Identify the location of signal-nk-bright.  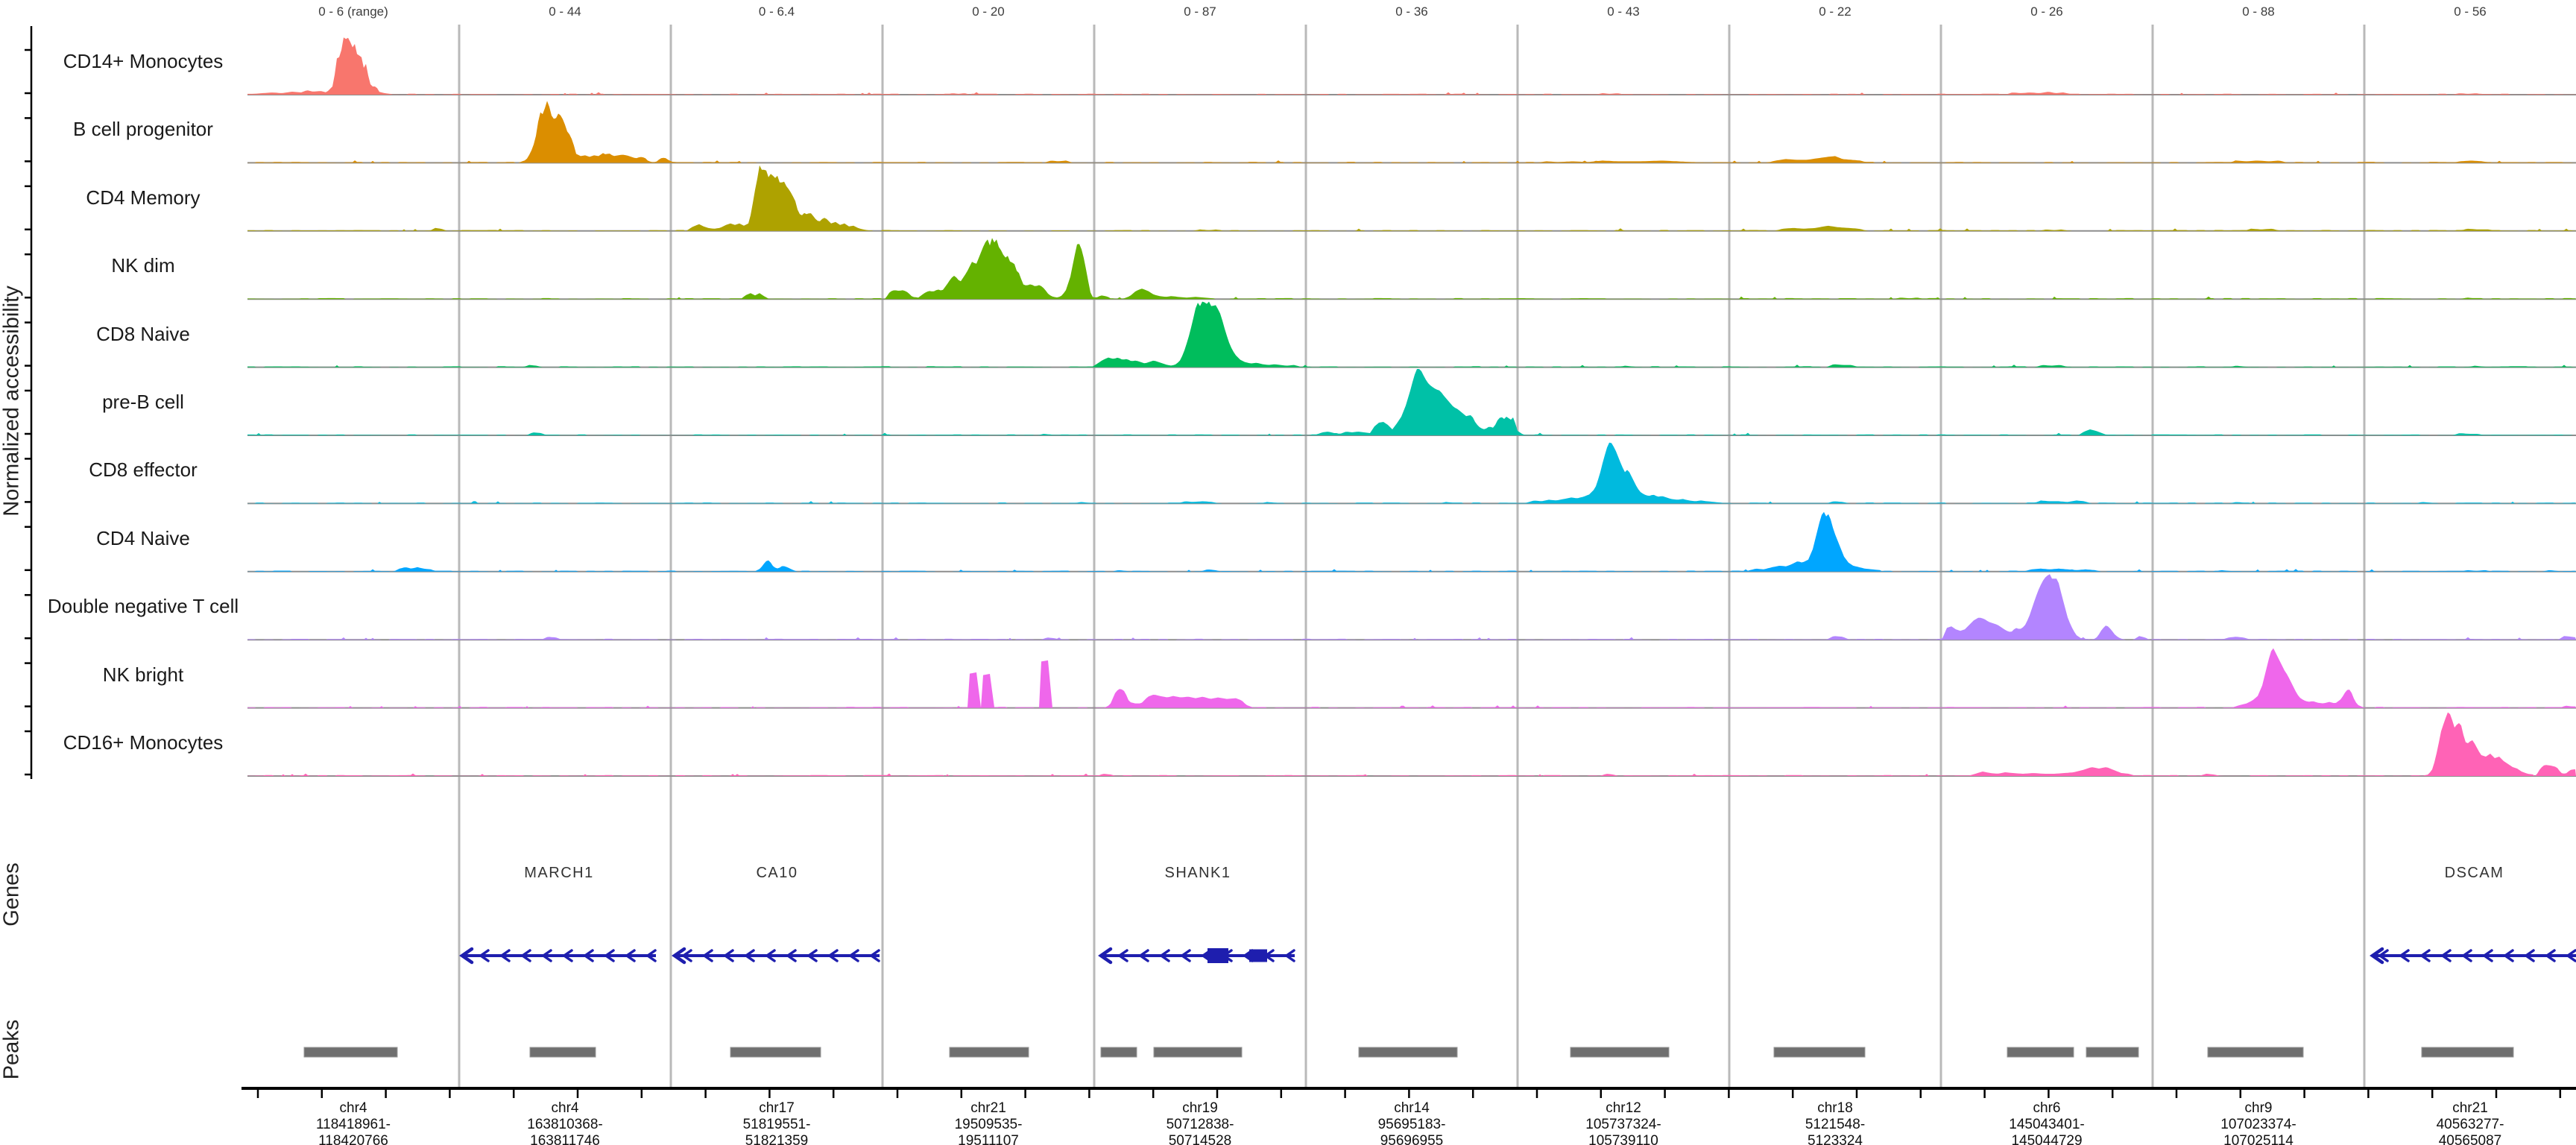
(1412, 678).